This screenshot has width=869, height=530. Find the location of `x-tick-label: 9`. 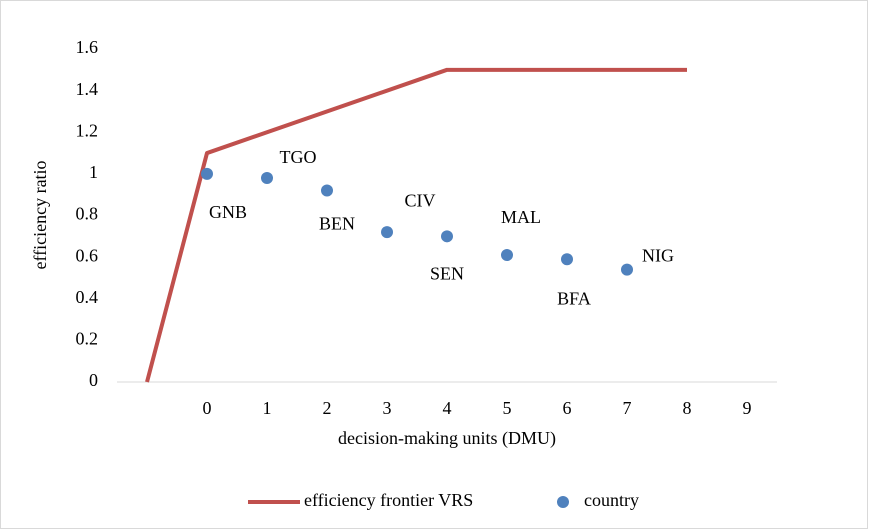

x-tick-label: 9 is located at coordinates (747, 408).